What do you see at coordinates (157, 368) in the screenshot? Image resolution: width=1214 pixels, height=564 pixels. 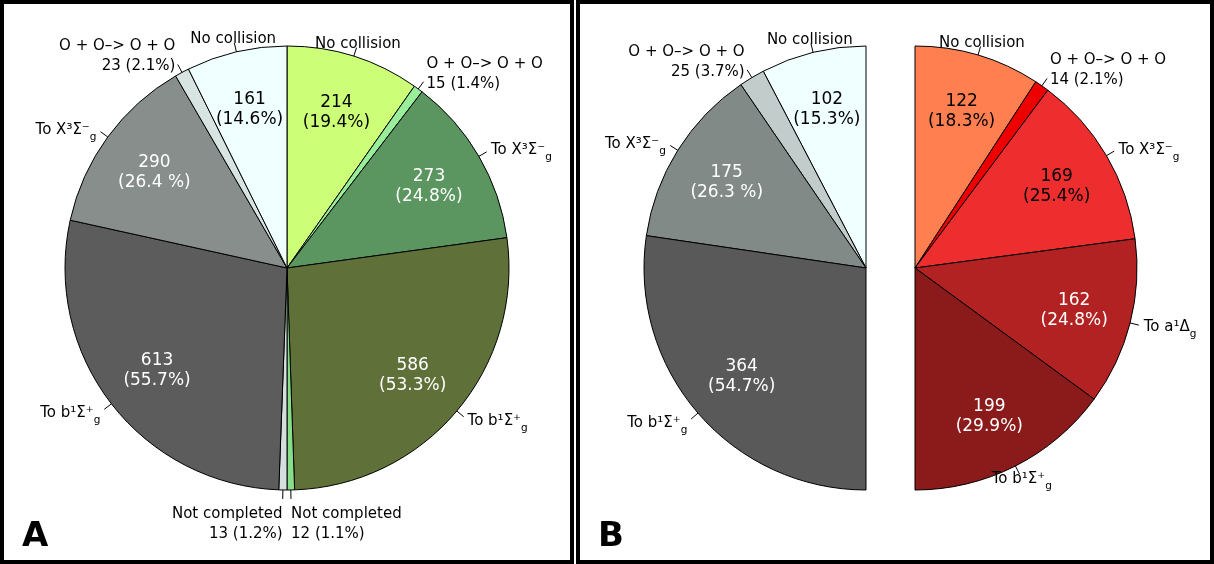 I see `data-label: 613 (55.7%)` at bounding box center [157, 368].